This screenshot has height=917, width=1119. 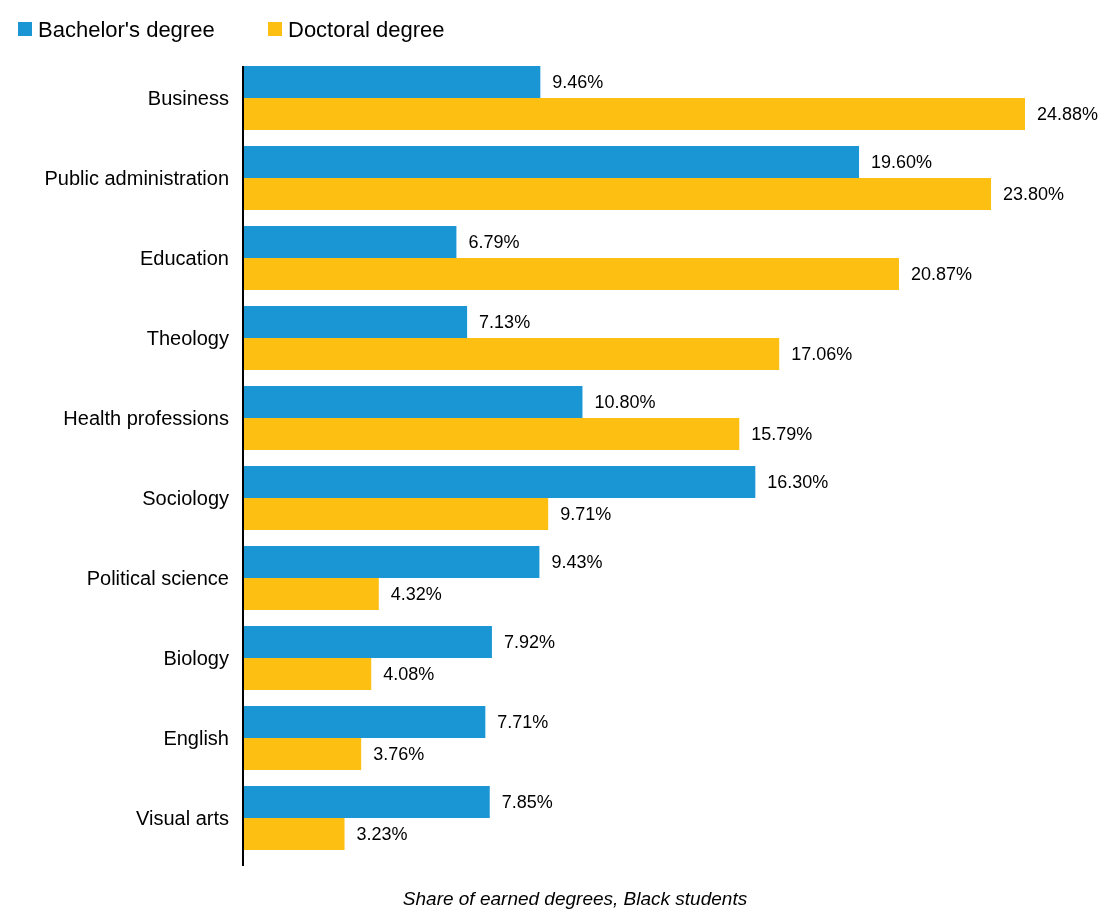 What do you see at coordinates (798, 482) in the screenshot?
I see `data-label: 16.30%` at bounding box center [798, 482].